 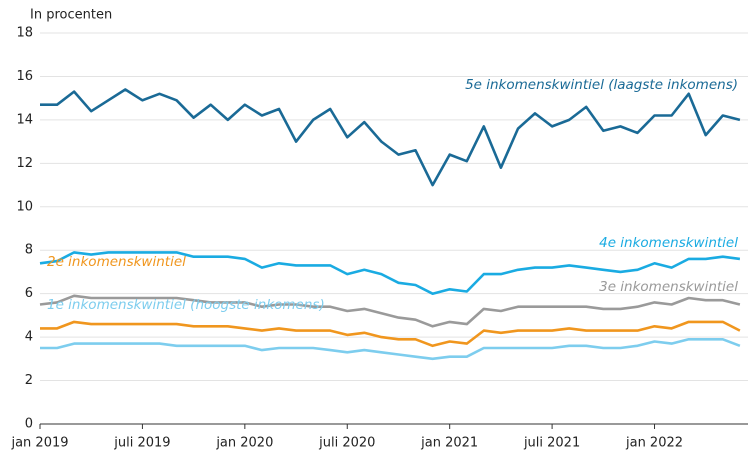 I want to click on y-tick-label: 0, so click(x=29, y=424).